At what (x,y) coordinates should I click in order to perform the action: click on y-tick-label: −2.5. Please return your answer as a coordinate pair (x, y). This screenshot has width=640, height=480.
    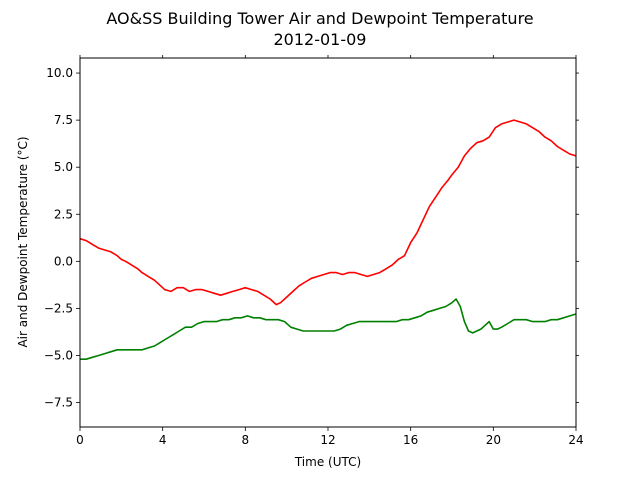
    Looking at the image, I should click on (58, 308).